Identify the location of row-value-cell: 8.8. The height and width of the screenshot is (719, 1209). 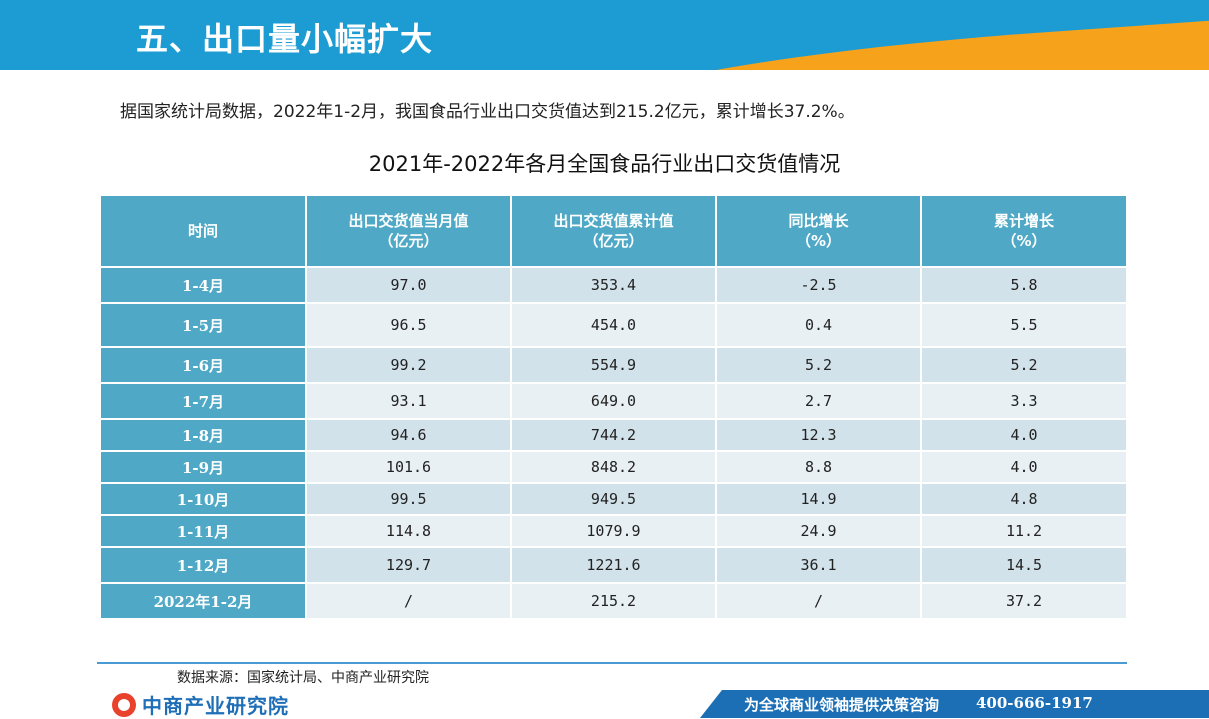
(819, 467).